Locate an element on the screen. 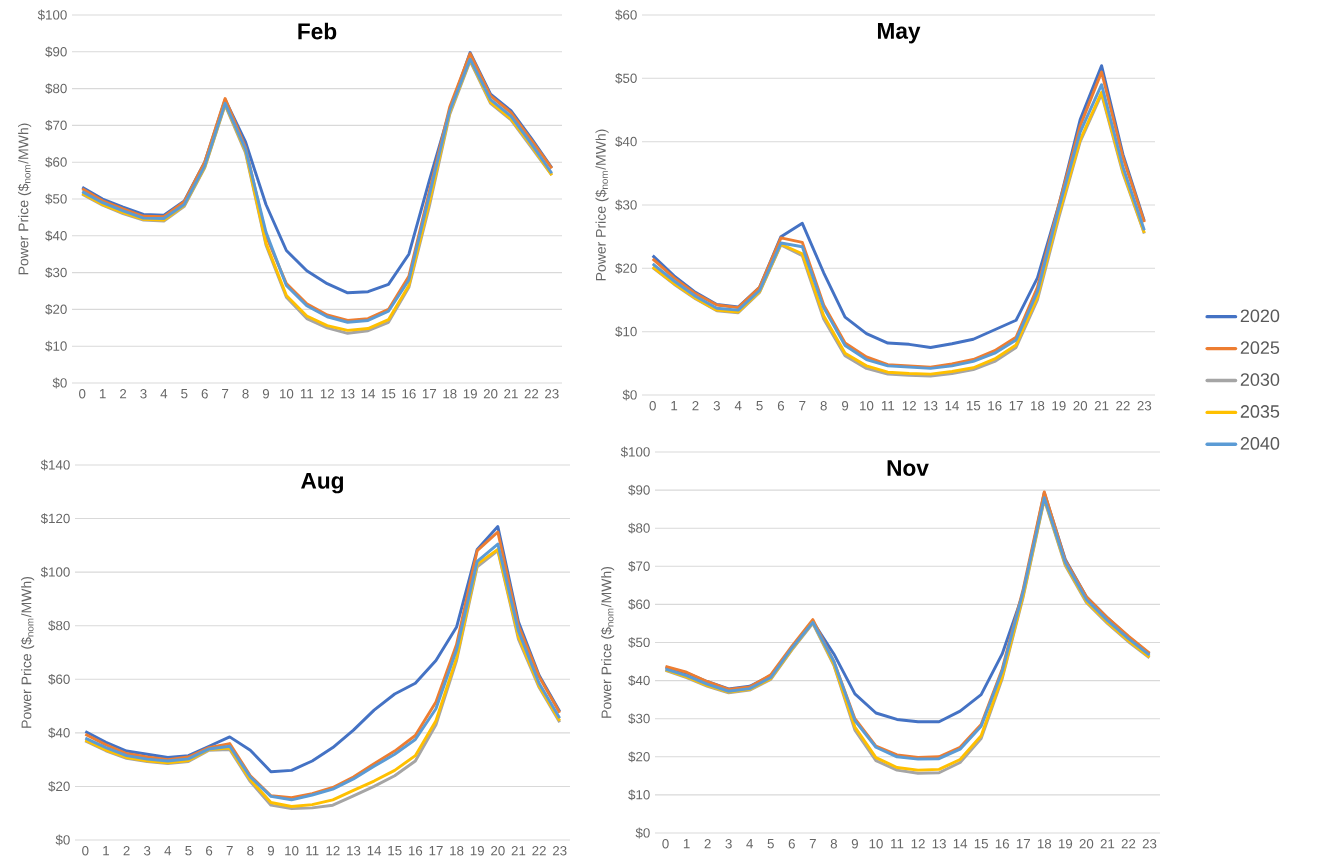 Image resolution: width=1325 pixels, height=867 pixels. y-tick-label: $120 is located at coordinates (55, 518).